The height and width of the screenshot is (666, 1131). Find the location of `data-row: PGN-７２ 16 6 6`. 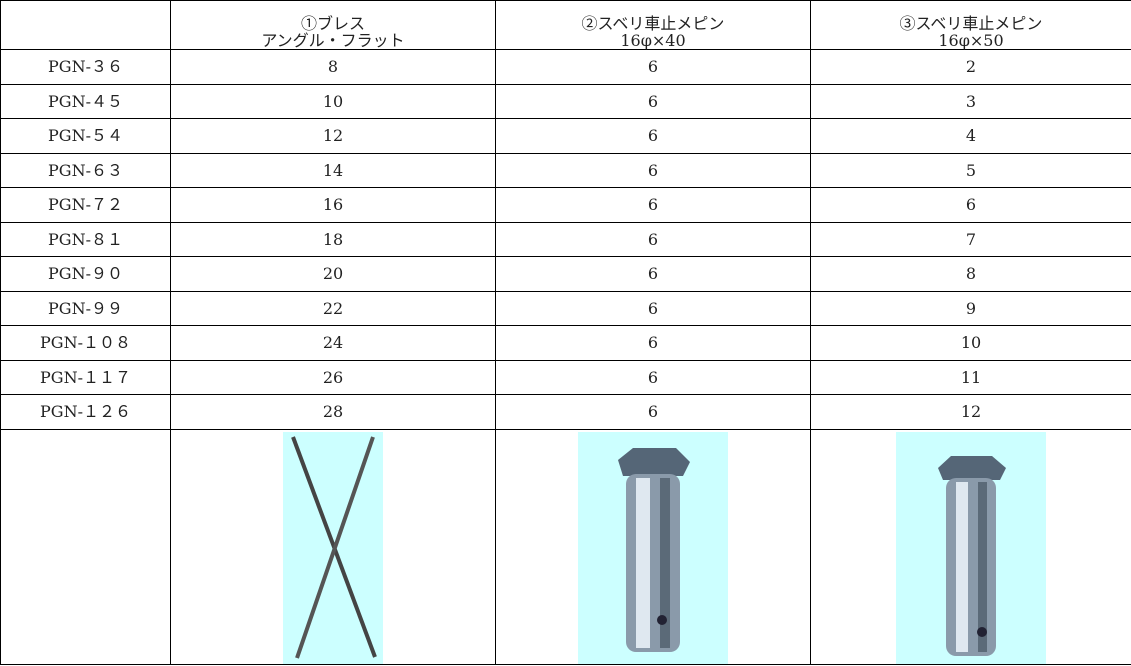

data-row: PGN-７２ 16 6 6 is located at coordinates (565, 205).